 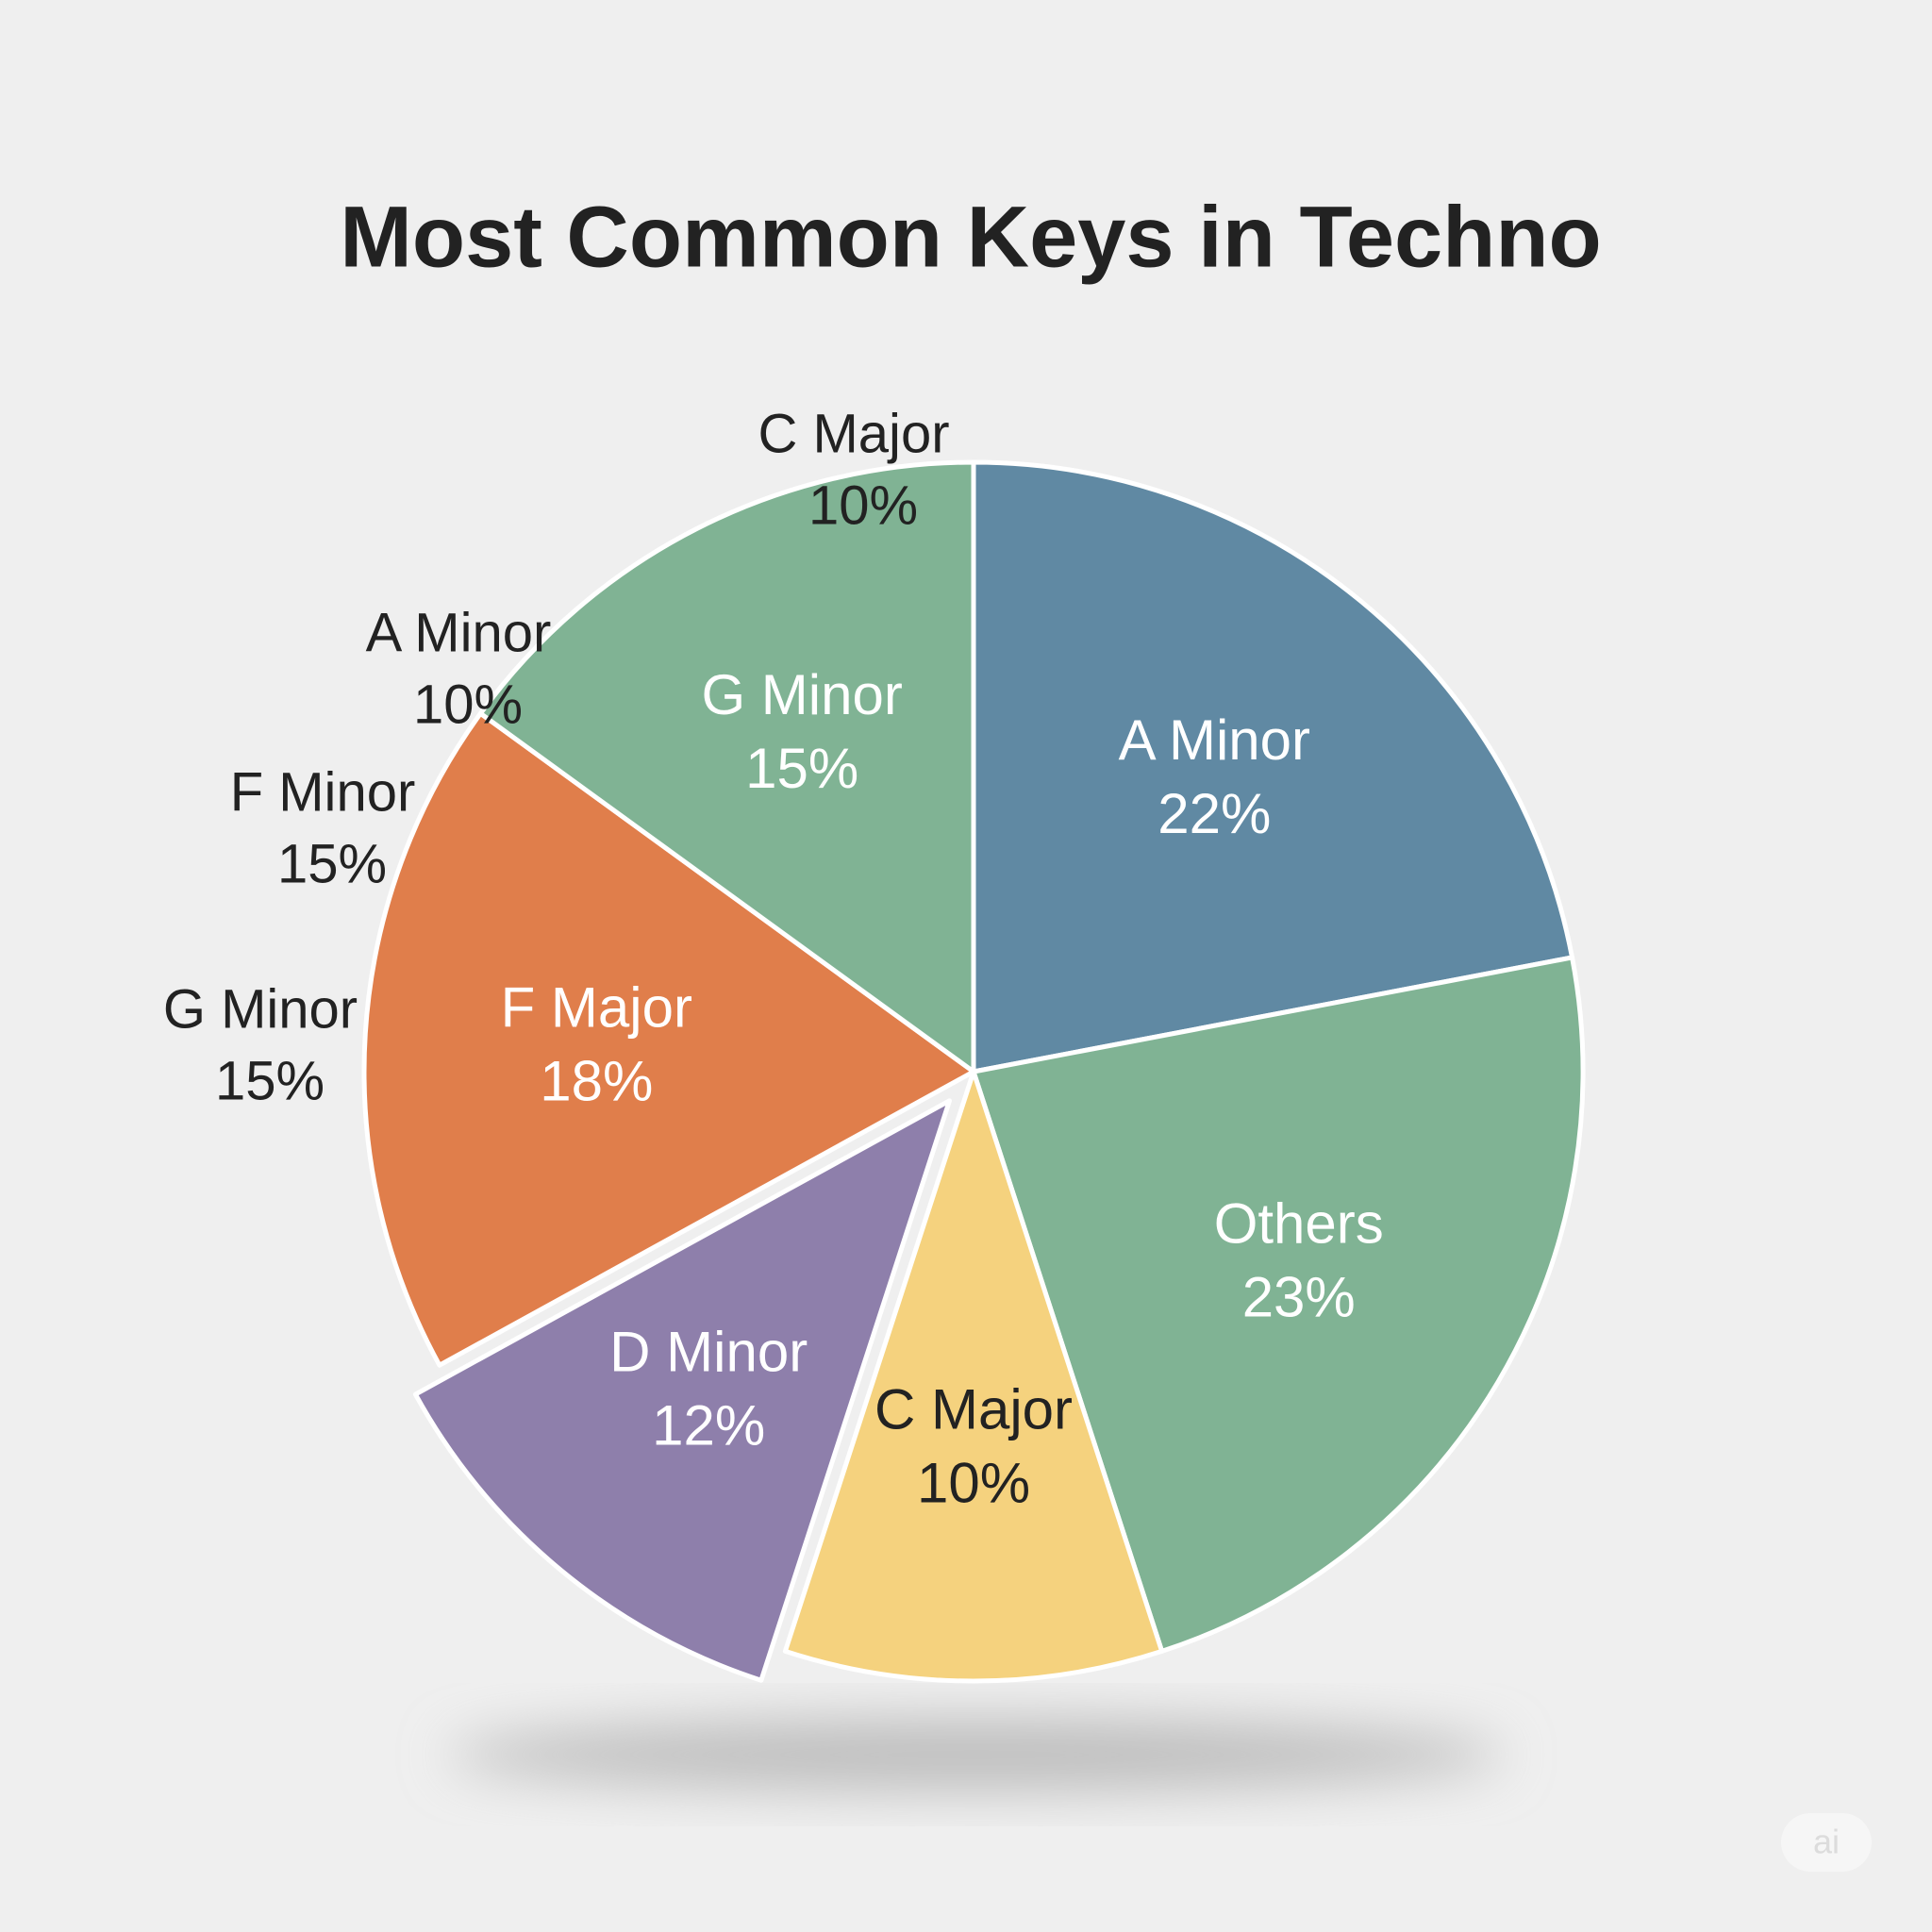 I want to click on annotation-label: G Minor, so click(x=260, y=1009).